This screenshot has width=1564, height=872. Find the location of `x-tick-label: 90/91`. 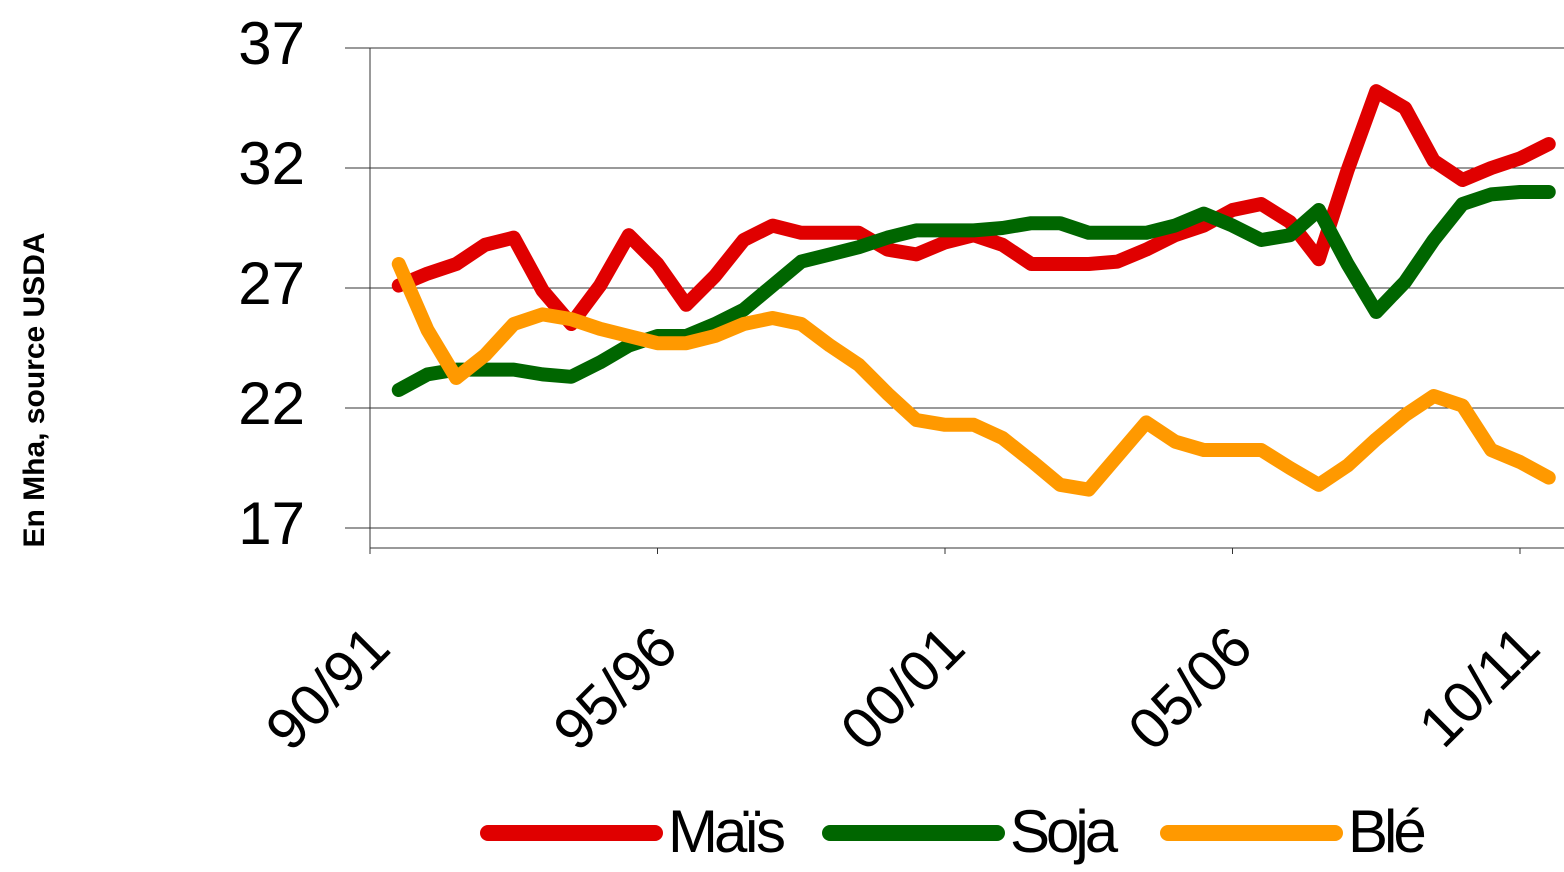

x-tick-label: 90/91 is located at coordinates (327, 688).